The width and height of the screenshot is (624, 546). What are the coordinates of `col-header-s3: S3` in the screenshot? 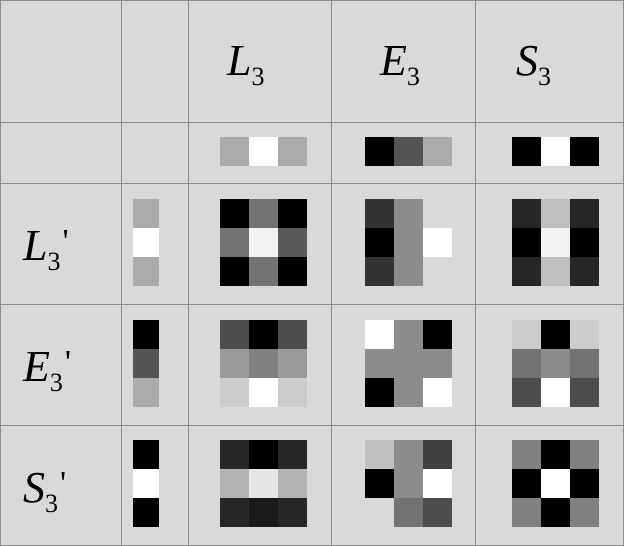 It's located at (549, 61).